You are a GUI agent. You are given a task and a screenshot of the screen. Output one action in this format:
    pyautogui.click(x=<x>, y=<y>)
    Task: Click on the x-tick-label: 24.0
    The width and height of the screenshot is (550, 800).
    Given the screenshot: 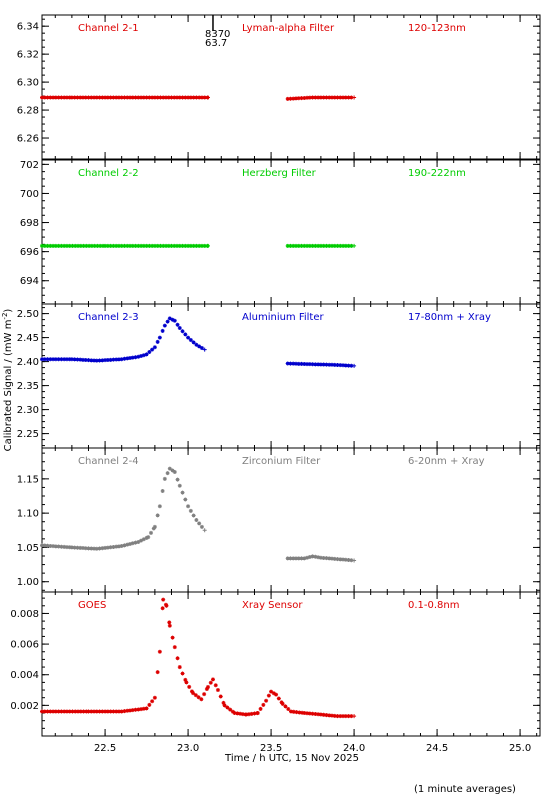 What is the action you would take?
    pyautogui.click(x=354, y=748)
    